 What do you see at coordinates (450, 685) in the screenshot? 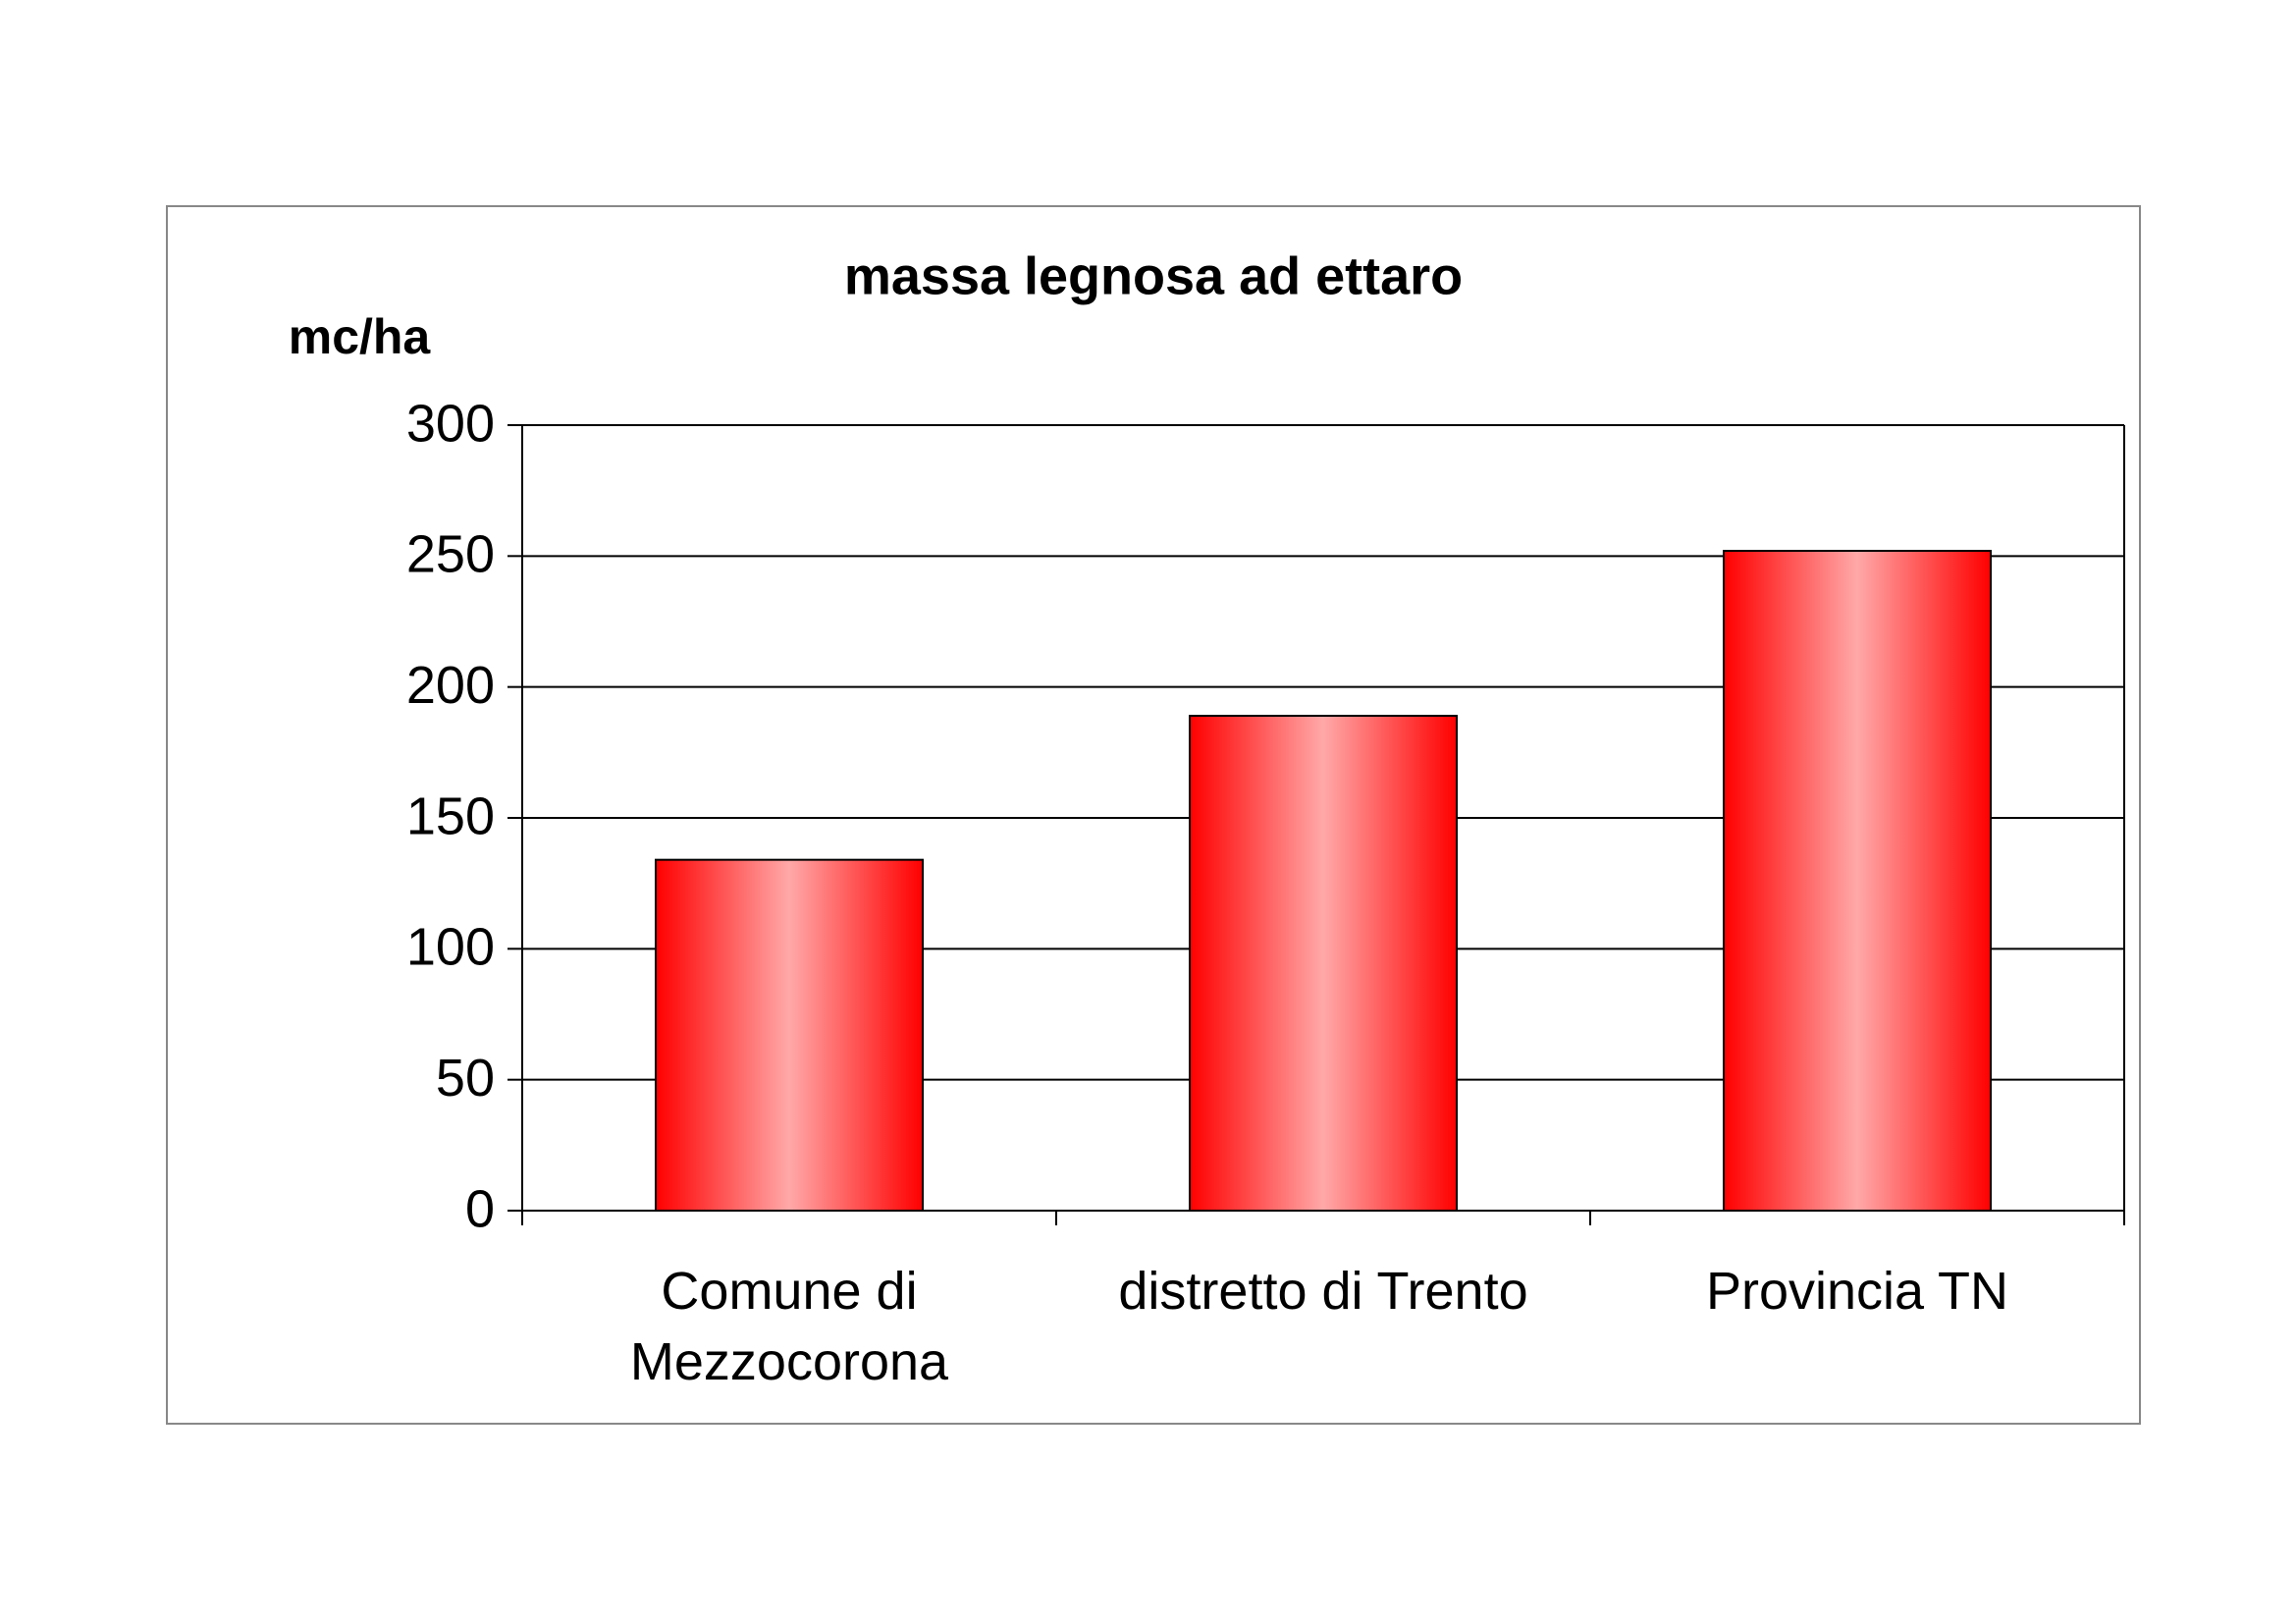
I see `y-tick-label: 200` at bounding box center [450, 685].